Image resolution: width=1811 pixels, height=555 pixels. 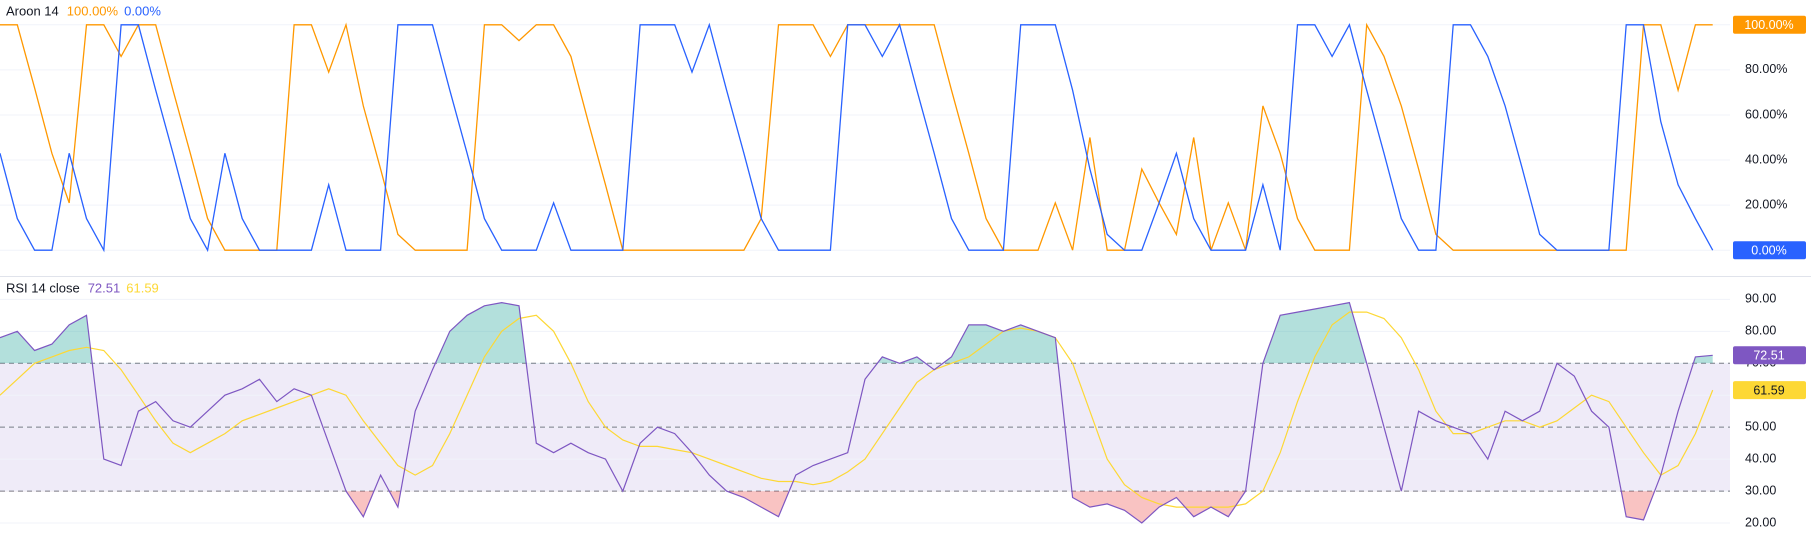 What do you see at coordinates (104, 287) in the screenshot?
I see `header-value: 72.51` at bounding box center [104, 287].